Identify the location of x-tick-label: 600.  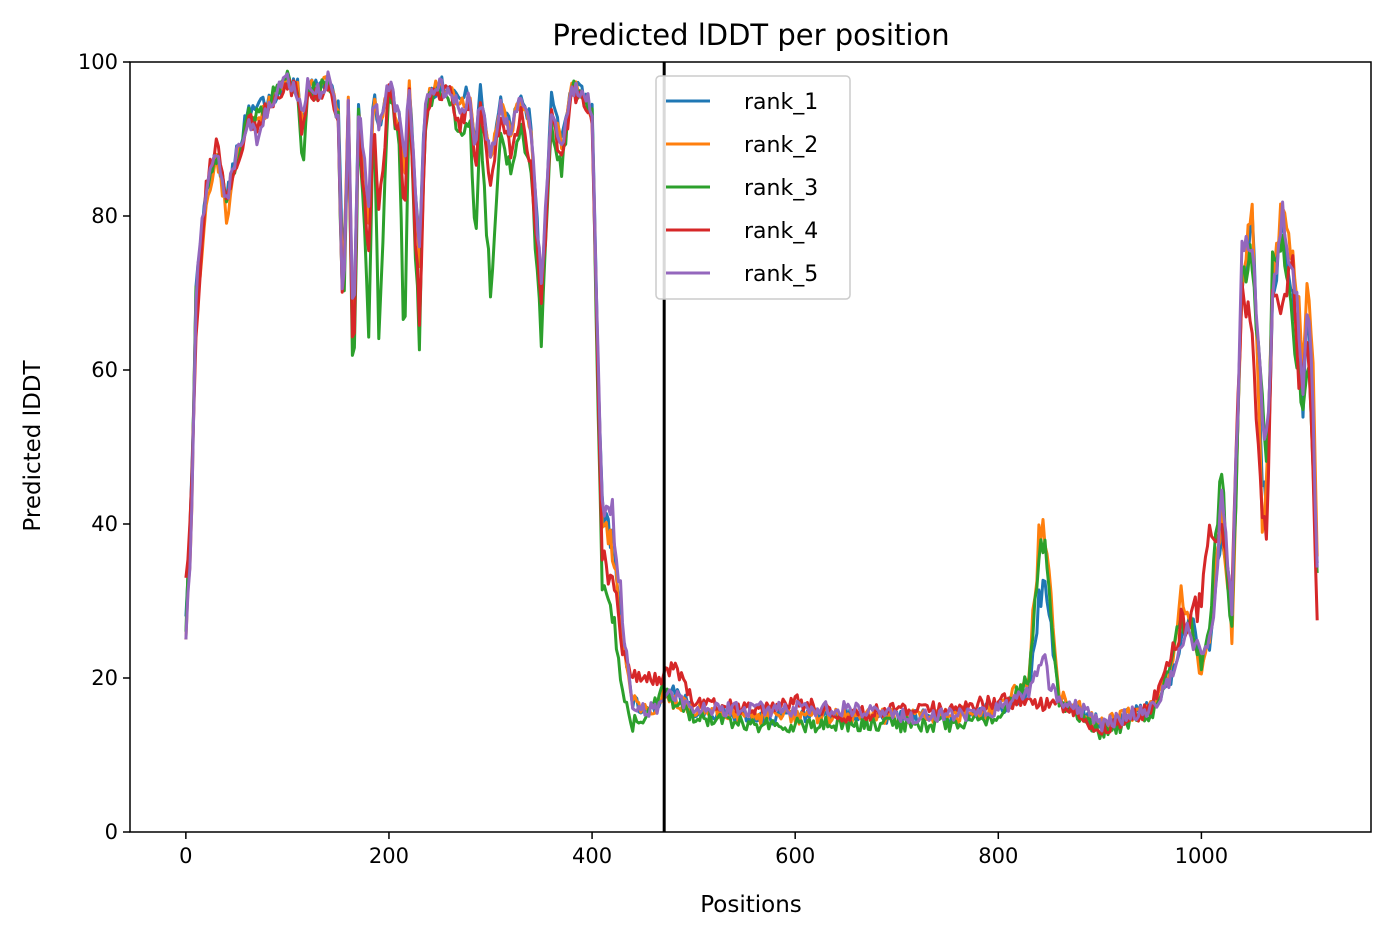
(795, 856).